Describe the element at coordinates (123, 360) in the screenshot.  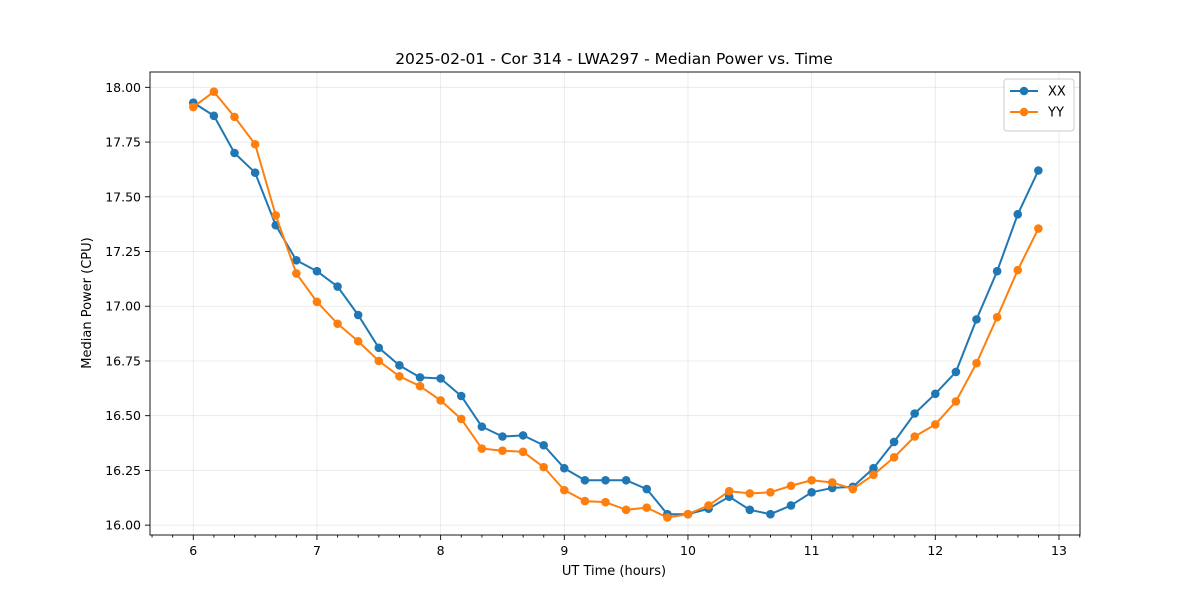
I see `y-tick-label: 16.75` at that location.